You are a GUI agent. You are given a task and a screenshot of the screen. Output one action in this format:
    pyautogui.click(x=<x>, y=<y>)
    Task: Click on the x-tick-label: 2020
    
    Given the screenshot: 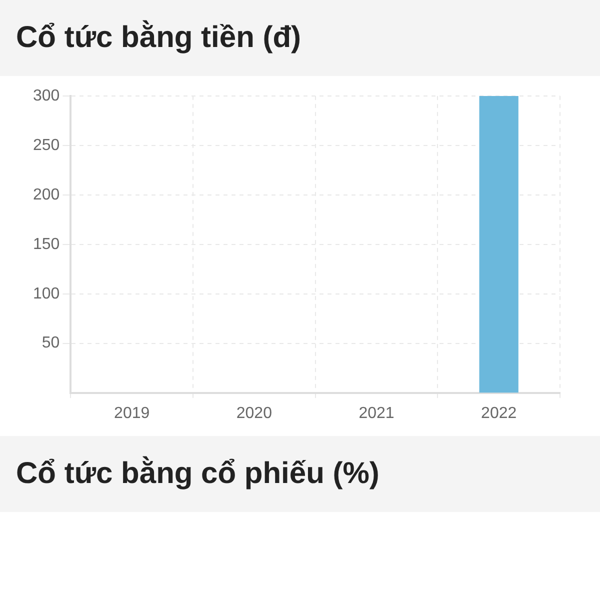 What is the action you would take?
    pyautogui.click(x=254, y=413)
    